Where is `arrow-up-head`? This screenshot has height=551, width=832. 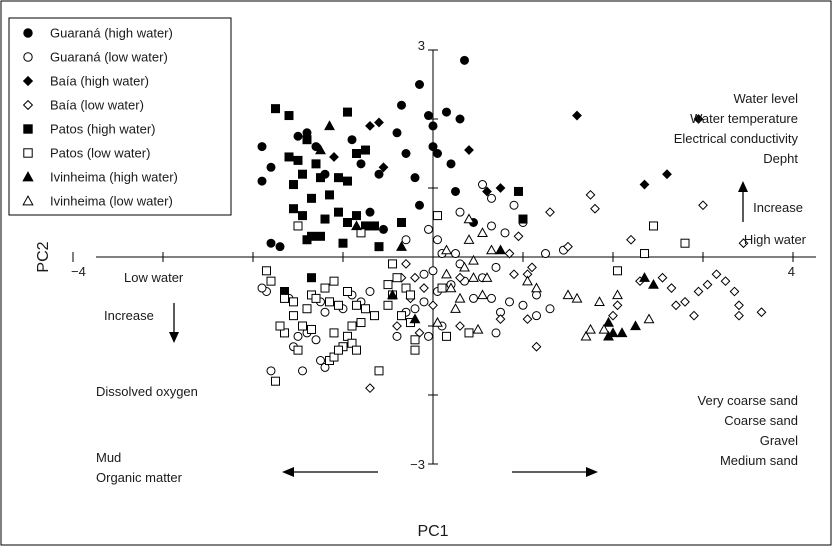
arrow-up-head is located at coordinates (743, 186).